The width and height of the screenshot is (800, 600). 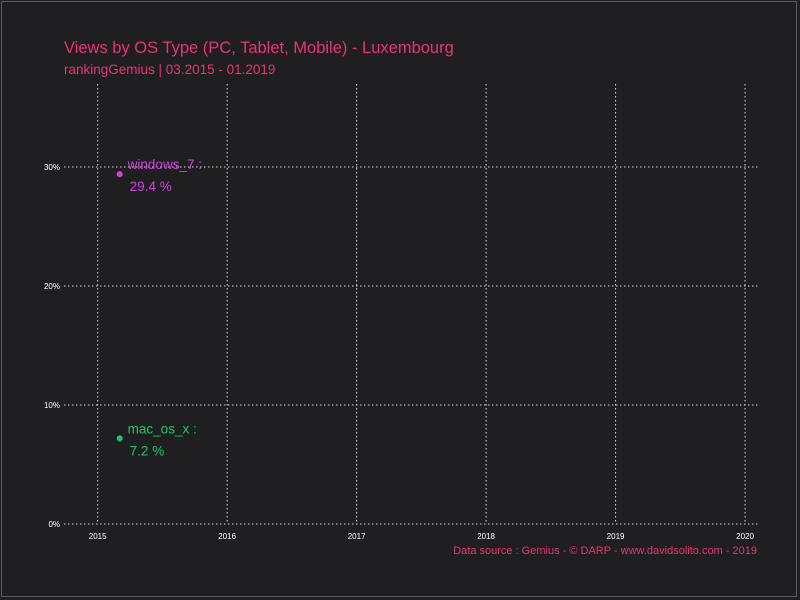 What do you see at coordinates (52, 286) in the screenshot?
I see `y-tick-label: 20%` at bounding box center [52, 286].